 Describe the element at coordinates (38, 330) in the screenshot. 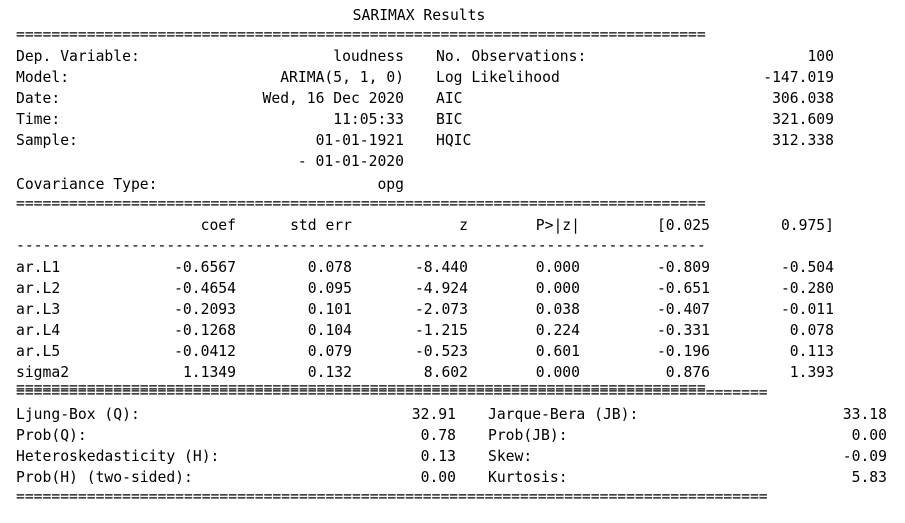

I see `coef-row-name: ar.L4` at that location.